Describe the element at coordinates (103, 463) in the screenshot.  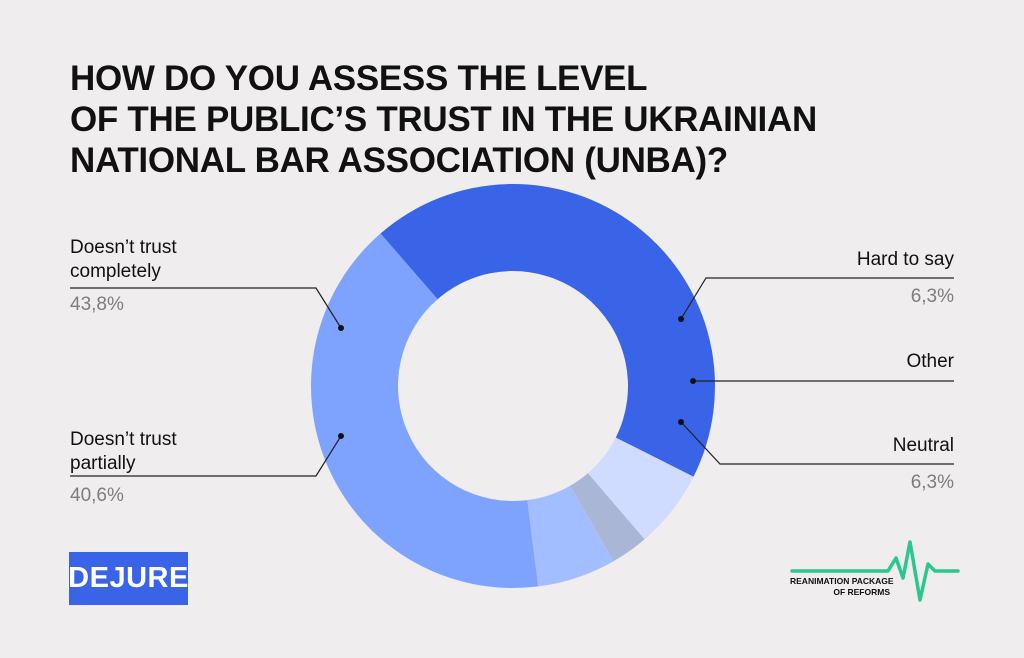
I see `label-line: partially` at that location.